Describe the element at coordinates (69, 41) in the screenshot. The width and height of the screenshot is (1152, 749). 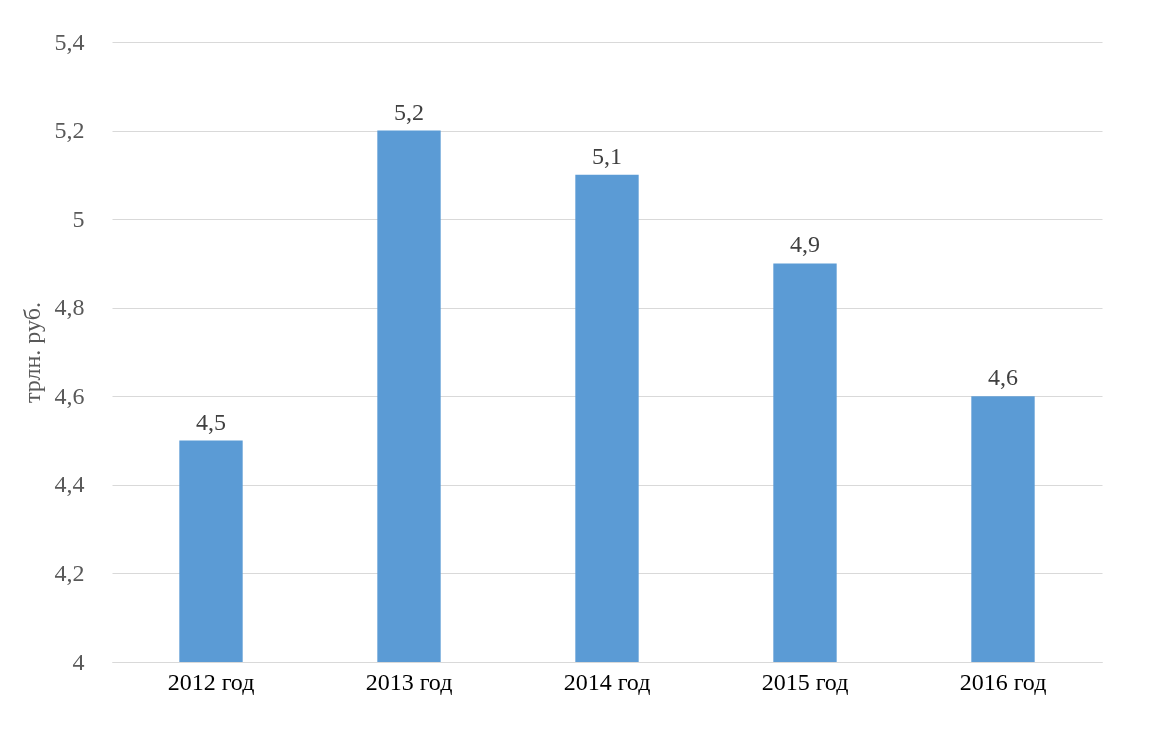
I see `y-tick-label: 5,4` at that location.